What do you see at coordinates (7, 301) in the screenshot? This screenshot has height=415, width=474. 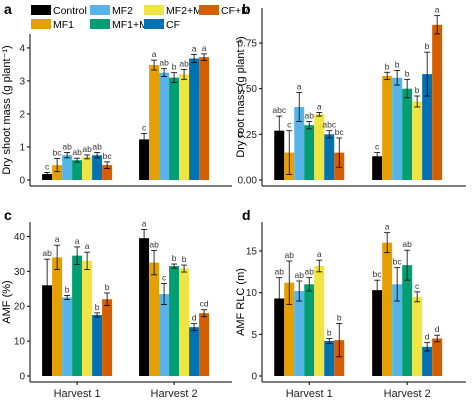 I see `y-axis-label: AMF (%)` at bounding box center [7, 301].